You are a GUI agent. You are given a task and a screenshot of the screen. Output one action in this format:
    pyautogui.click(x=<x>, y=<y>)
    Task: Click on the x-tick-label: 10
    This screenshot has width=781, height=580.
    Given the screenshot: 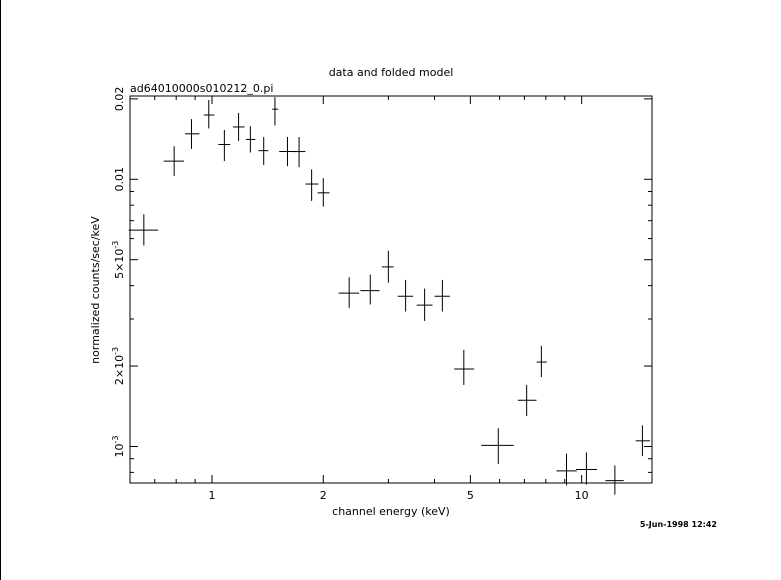 What is the action you would take?
    pyautogui.click(x=582, y=495)
    